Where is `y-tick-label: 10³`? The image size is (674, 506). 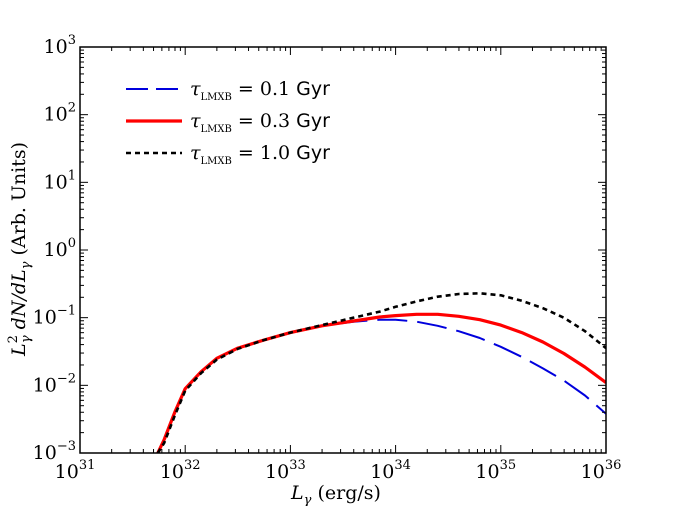 y-tick-label: 10³ is located at coordinates (60, 45).